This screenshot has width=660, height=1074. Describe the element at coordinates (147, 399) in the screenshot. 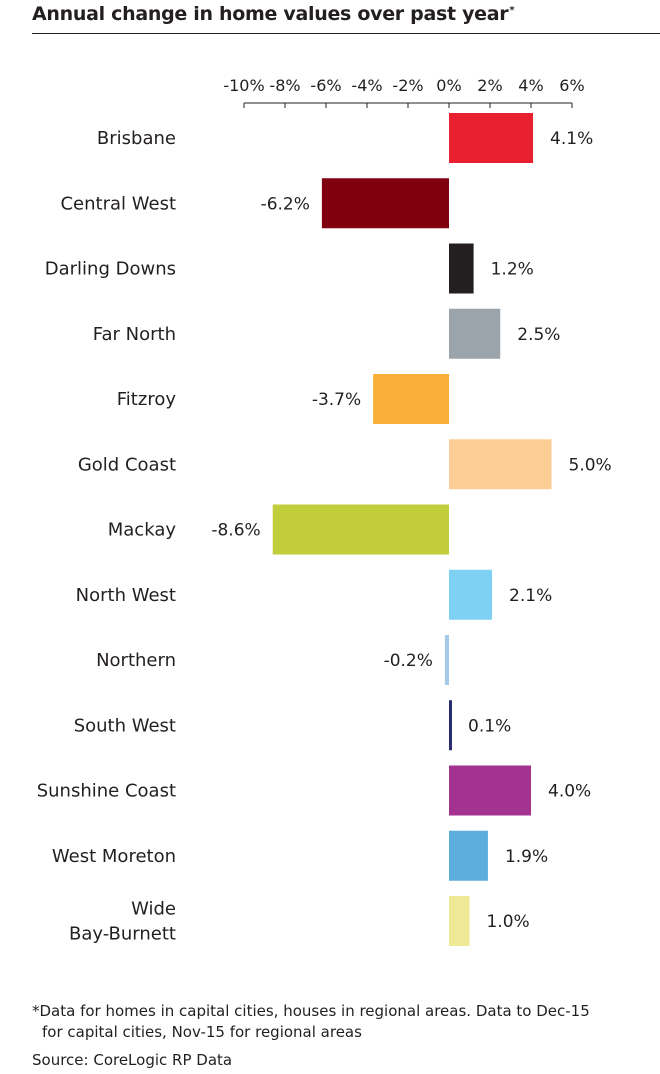

I see `category-label: Fitzroy` at that location.